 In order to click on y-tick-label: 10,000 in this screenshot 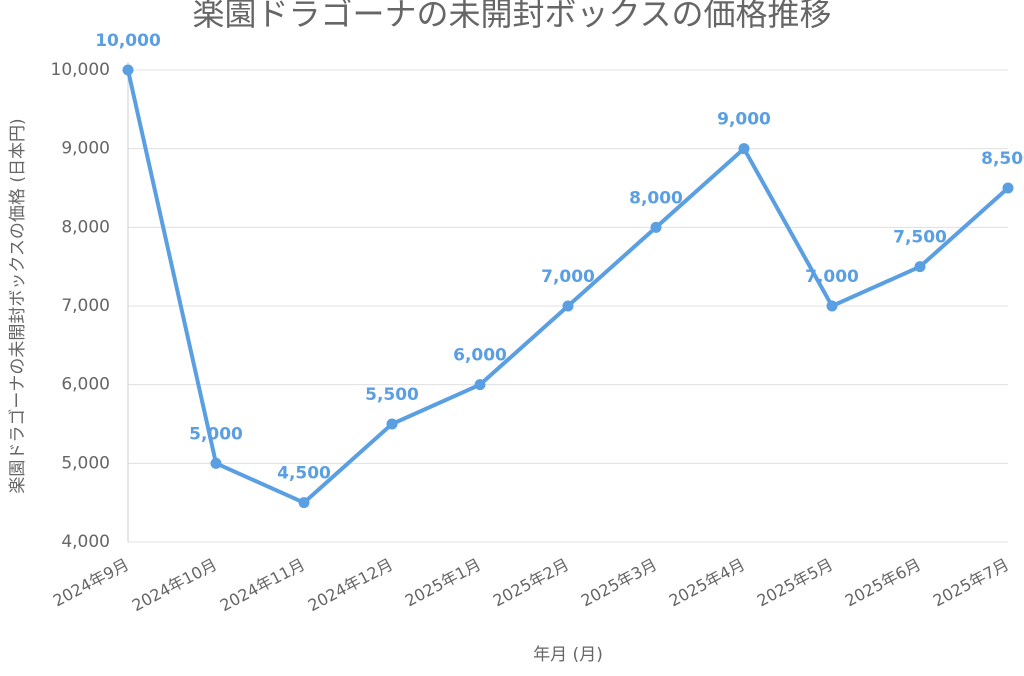, I will do `click(80, 70)`.